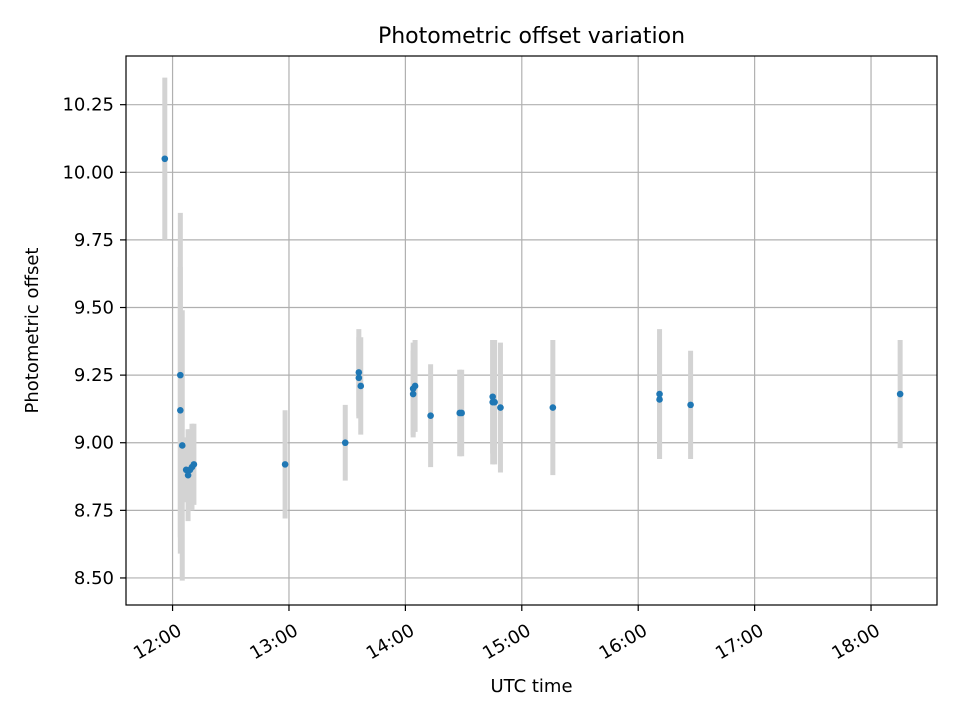  I want to click on x-axis-label: UTC time, so click(531, 686).